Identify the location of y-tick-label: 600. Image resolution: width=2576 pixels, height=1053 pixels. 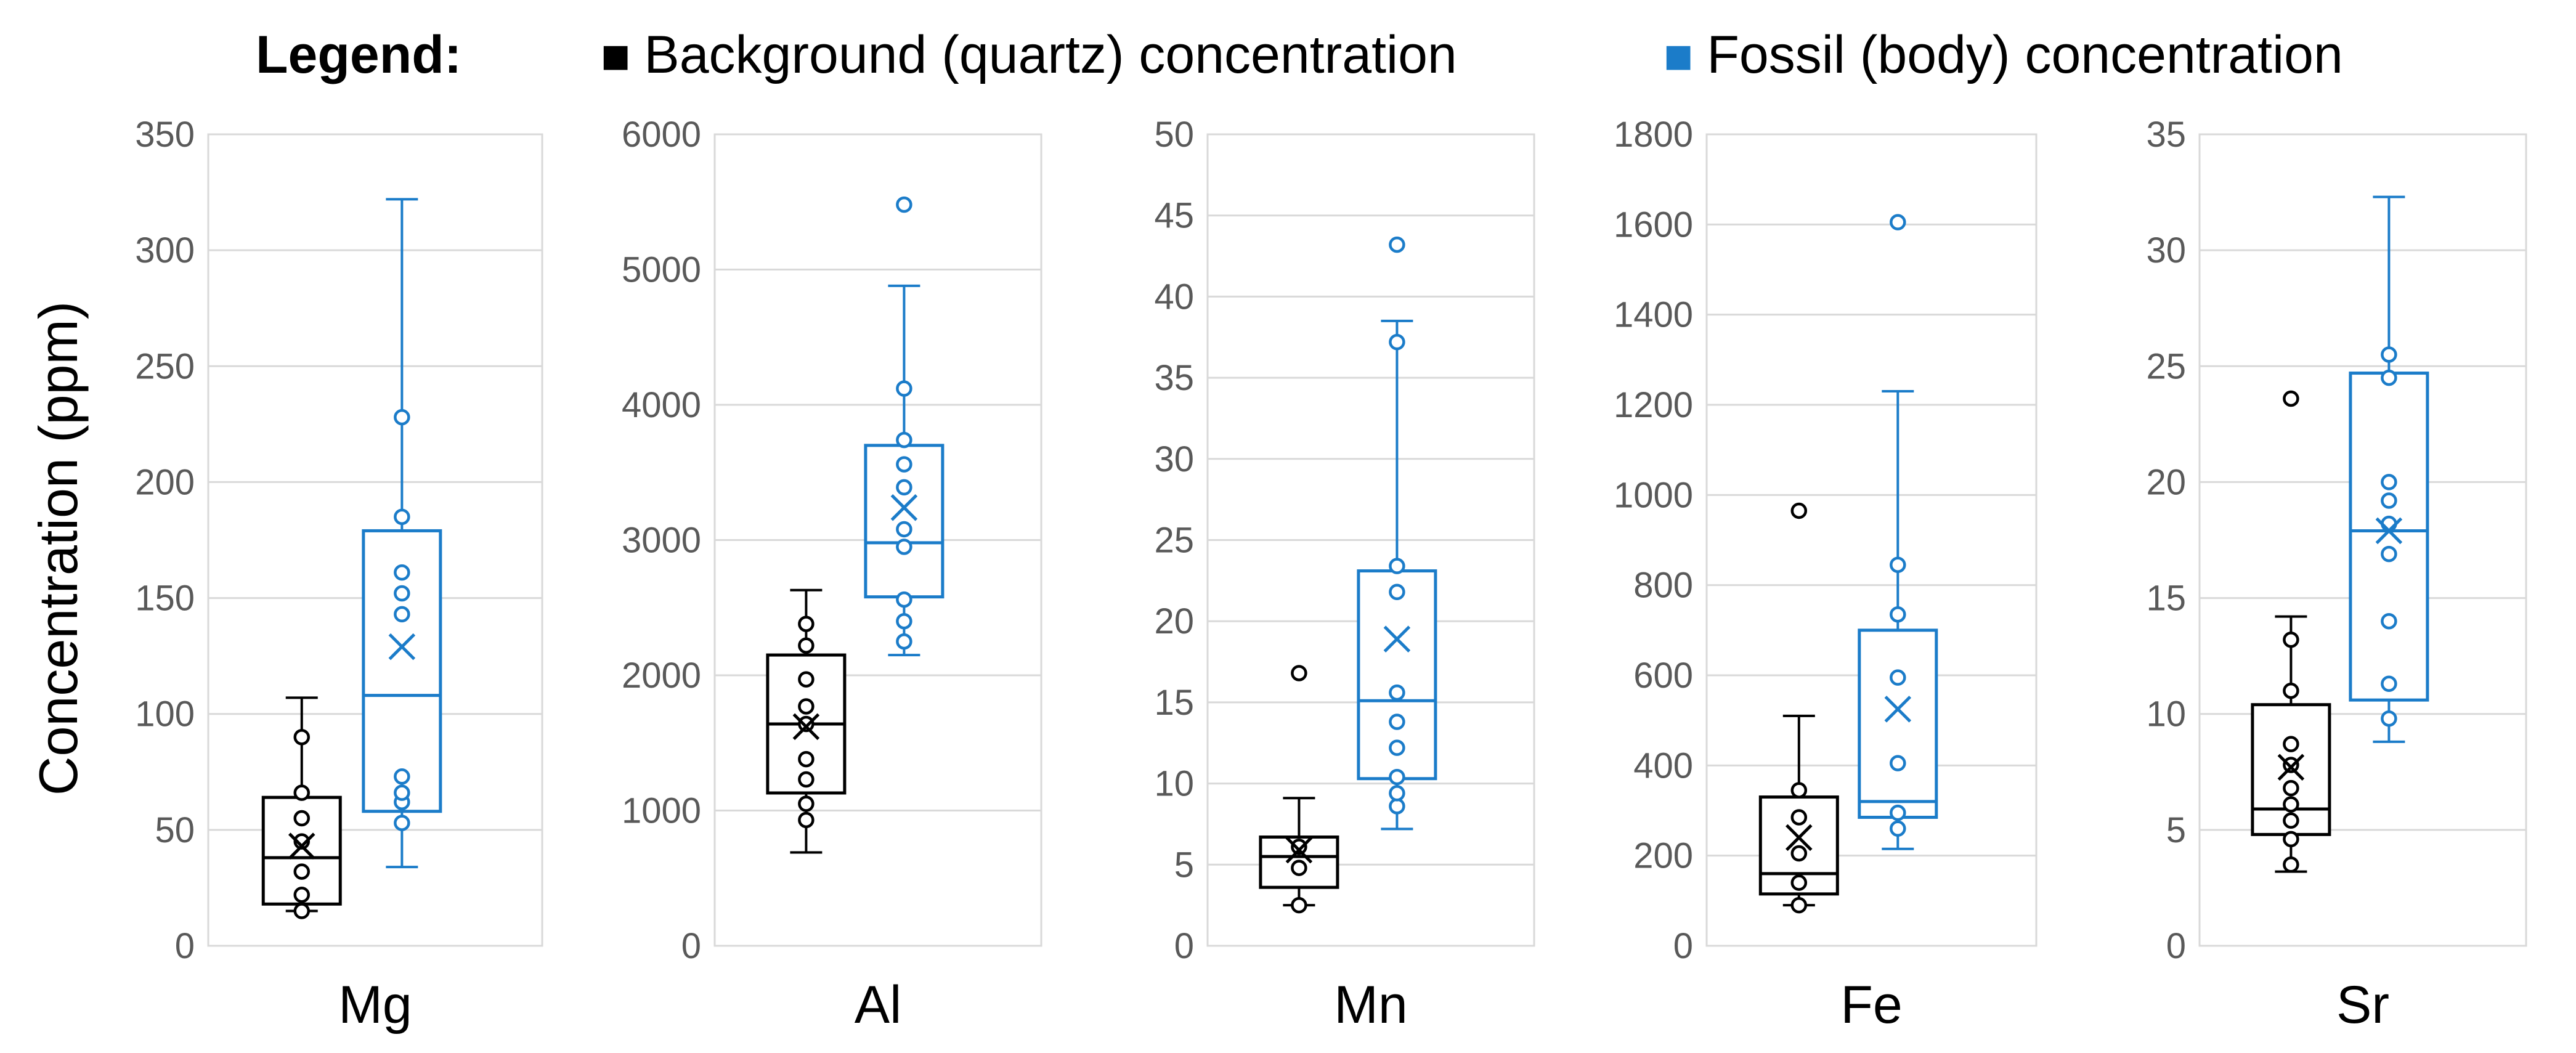
(1663, 676).